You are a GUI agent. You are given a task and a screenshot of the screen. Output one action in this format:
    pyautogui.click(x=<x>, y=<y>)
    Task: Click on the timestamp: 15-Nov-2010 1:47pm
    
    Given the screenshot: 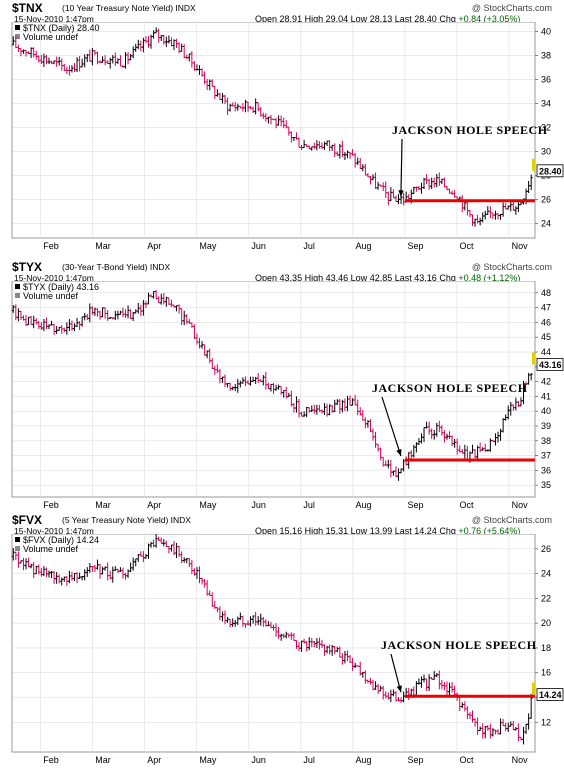 What is the action you would take?
    pyautogui.click(x=54, y=19)
    